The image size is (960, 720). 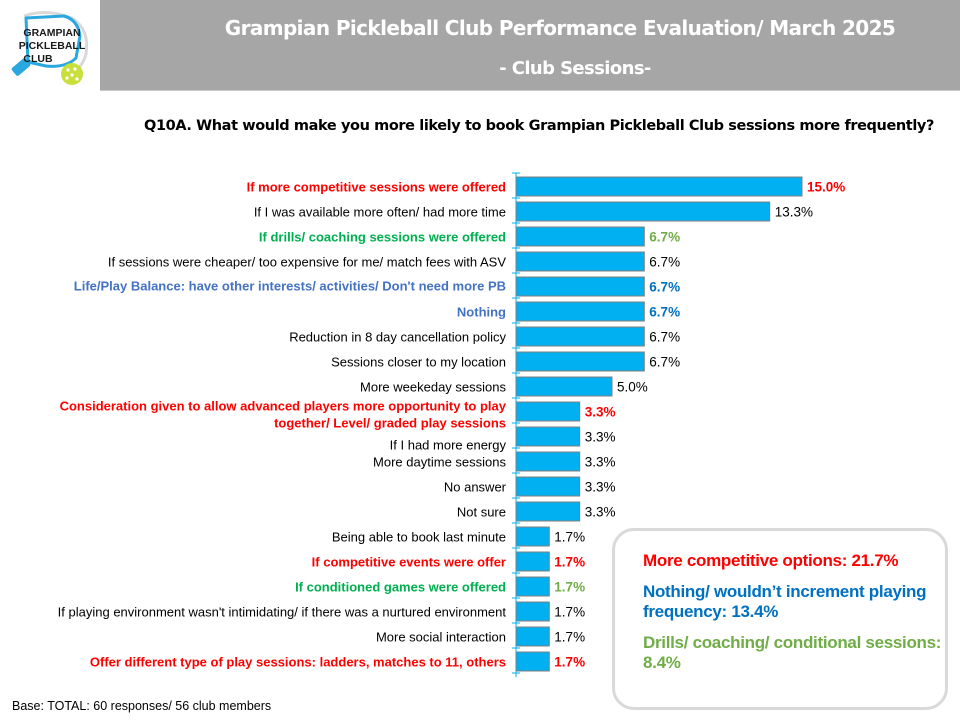 I want to click on category-label: No answer, so click(x=475, y=487).